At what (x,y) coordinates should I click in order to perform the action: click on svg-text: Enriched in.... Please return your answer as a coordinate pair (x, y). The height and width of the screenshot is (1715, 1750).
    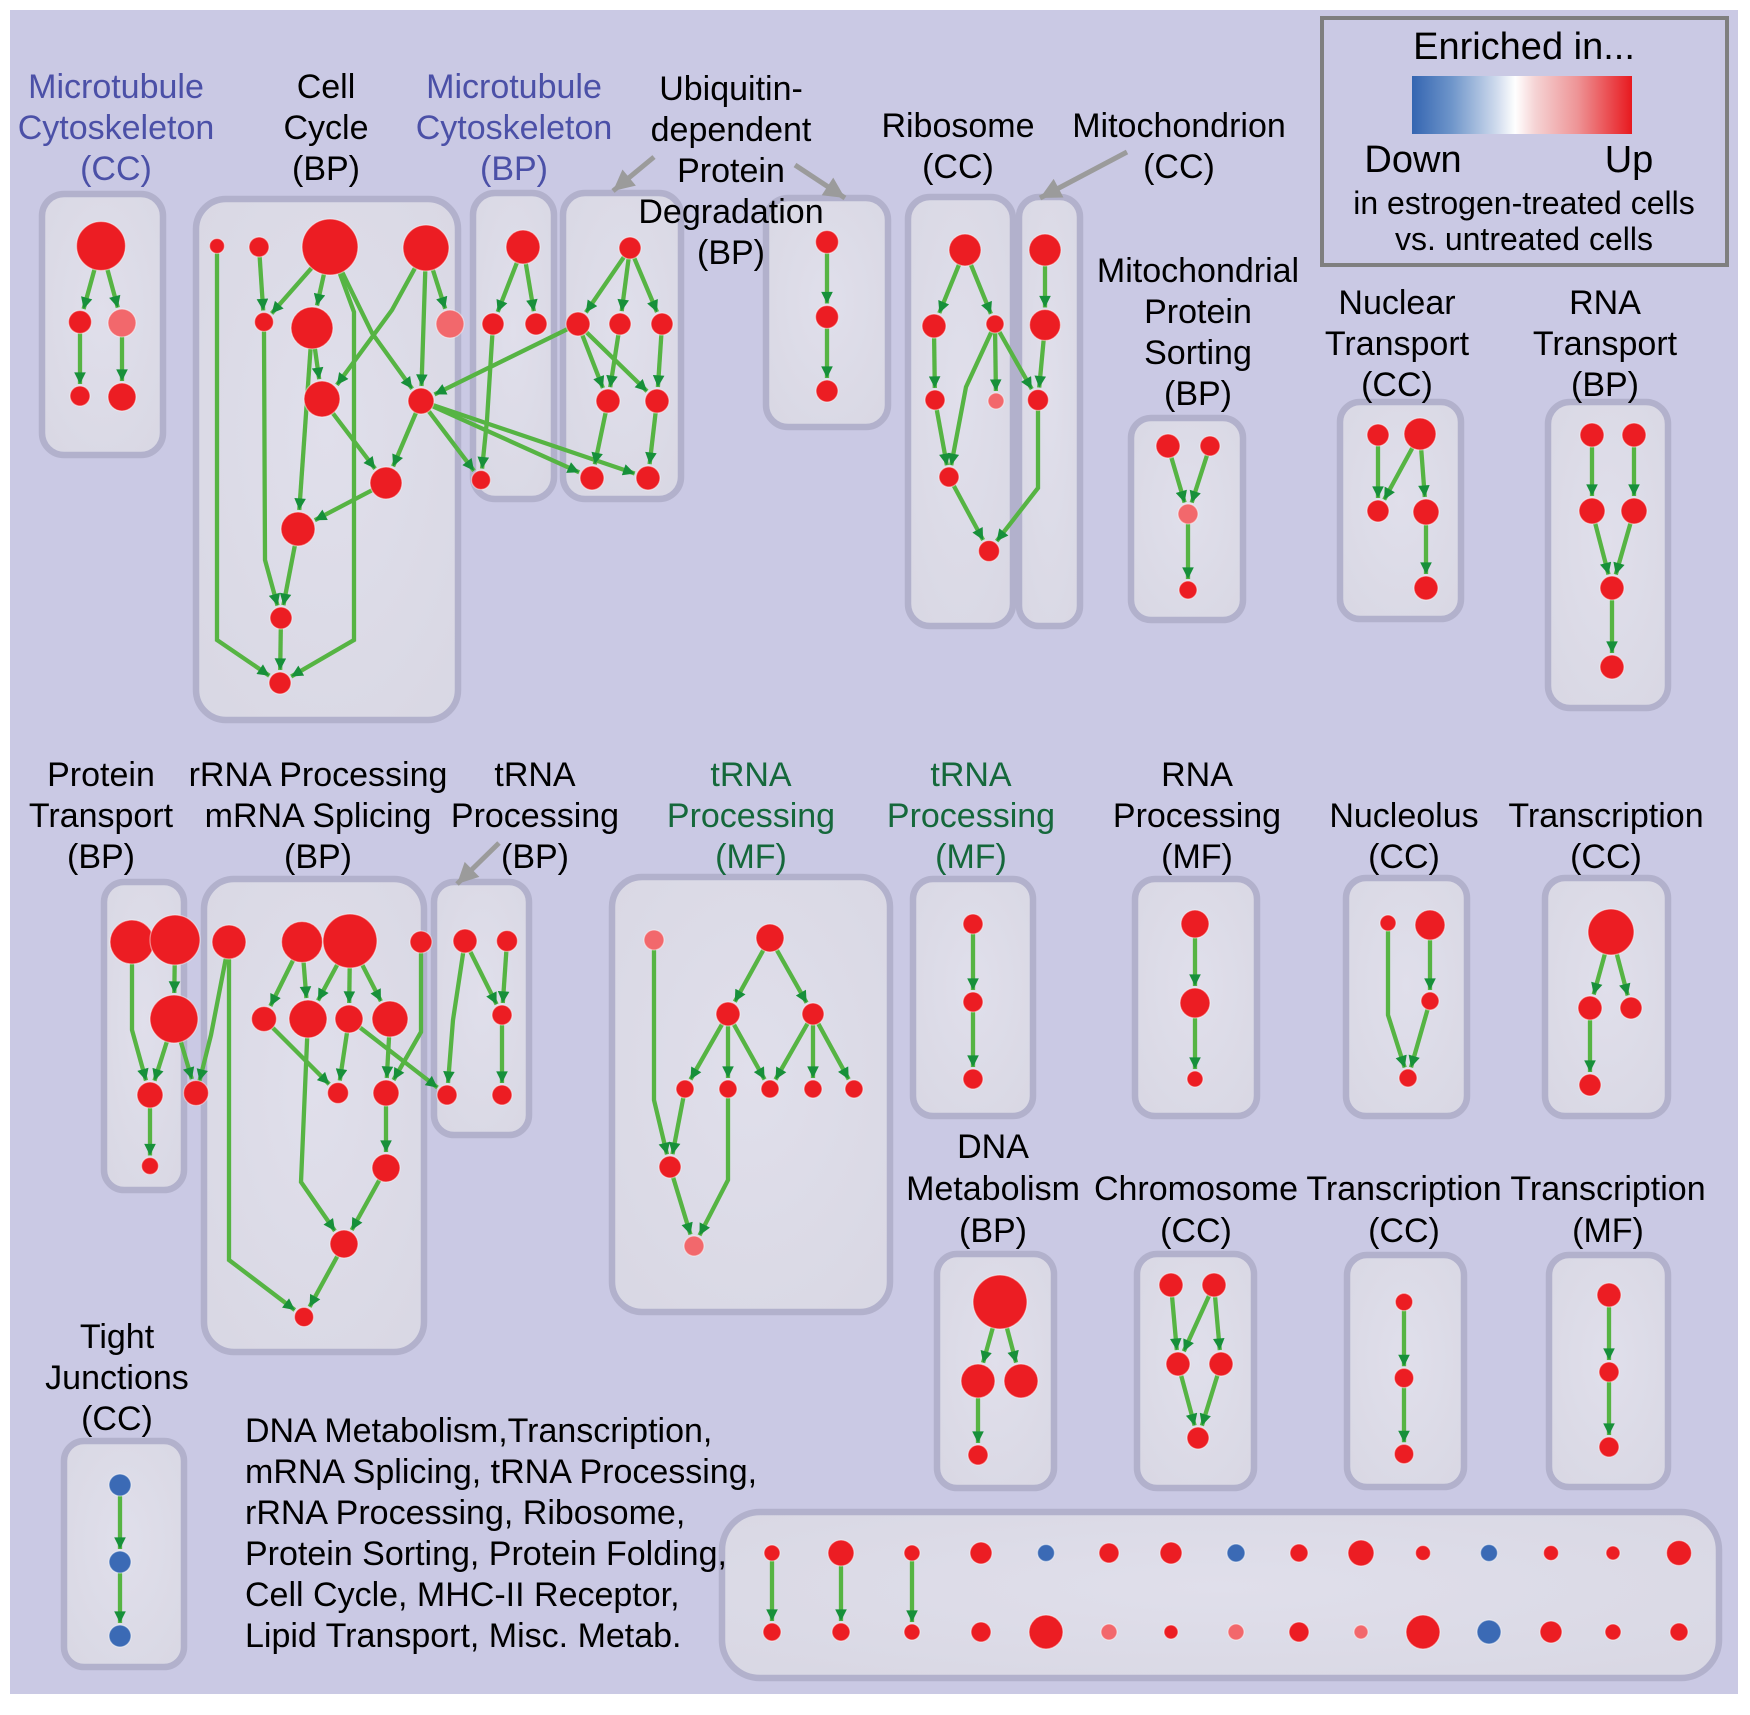
    Looking at the image, I should click on (1524, 47).